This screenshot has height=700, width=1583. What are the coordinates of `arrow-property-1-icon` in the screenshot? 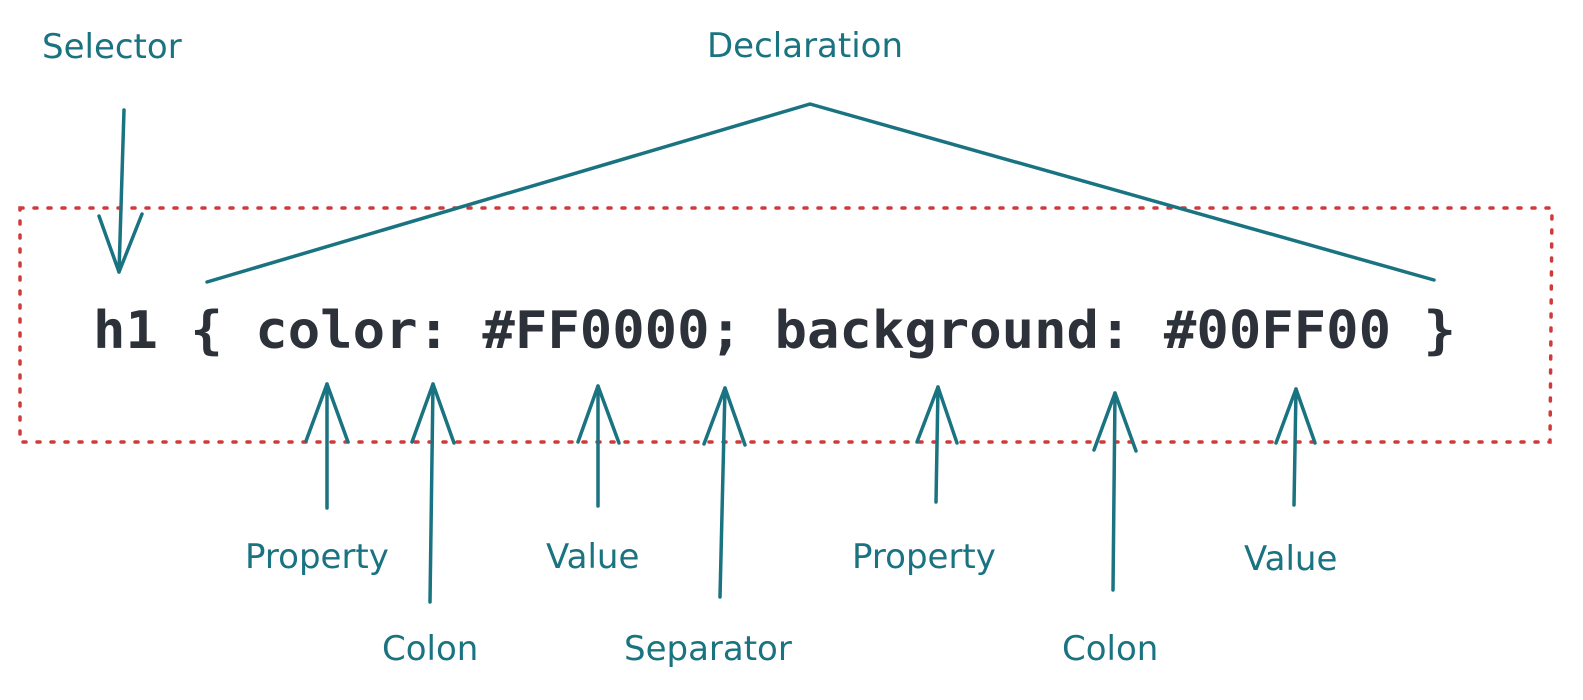 It's located at (327, 446).